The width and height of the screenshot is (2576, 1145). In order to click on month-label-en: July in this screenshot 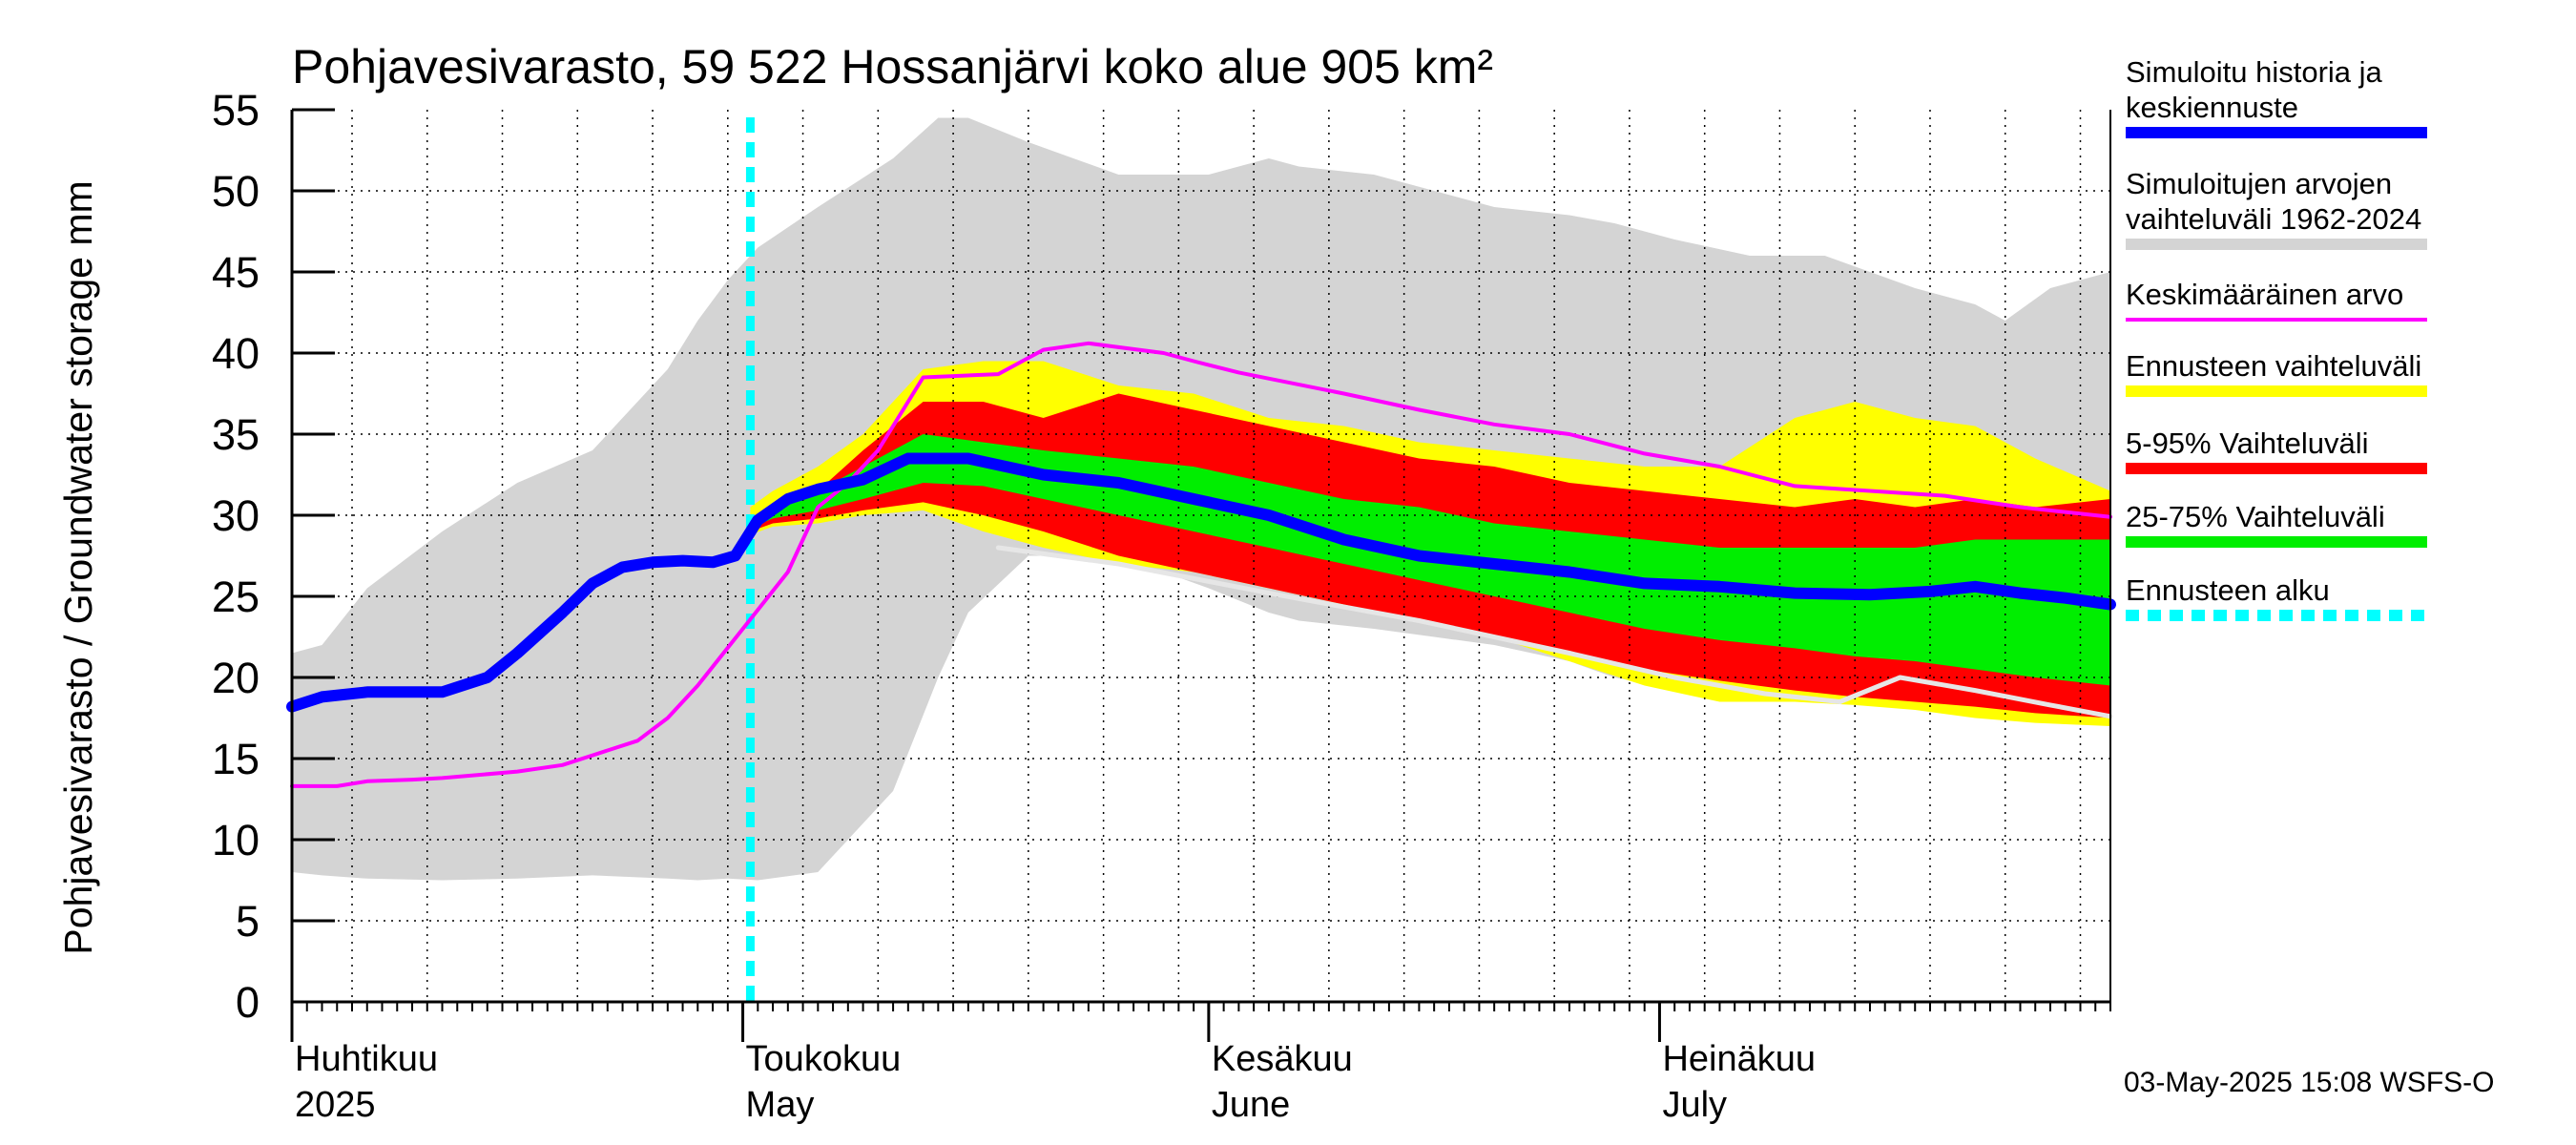, I will do `click(1694, 1105)`.